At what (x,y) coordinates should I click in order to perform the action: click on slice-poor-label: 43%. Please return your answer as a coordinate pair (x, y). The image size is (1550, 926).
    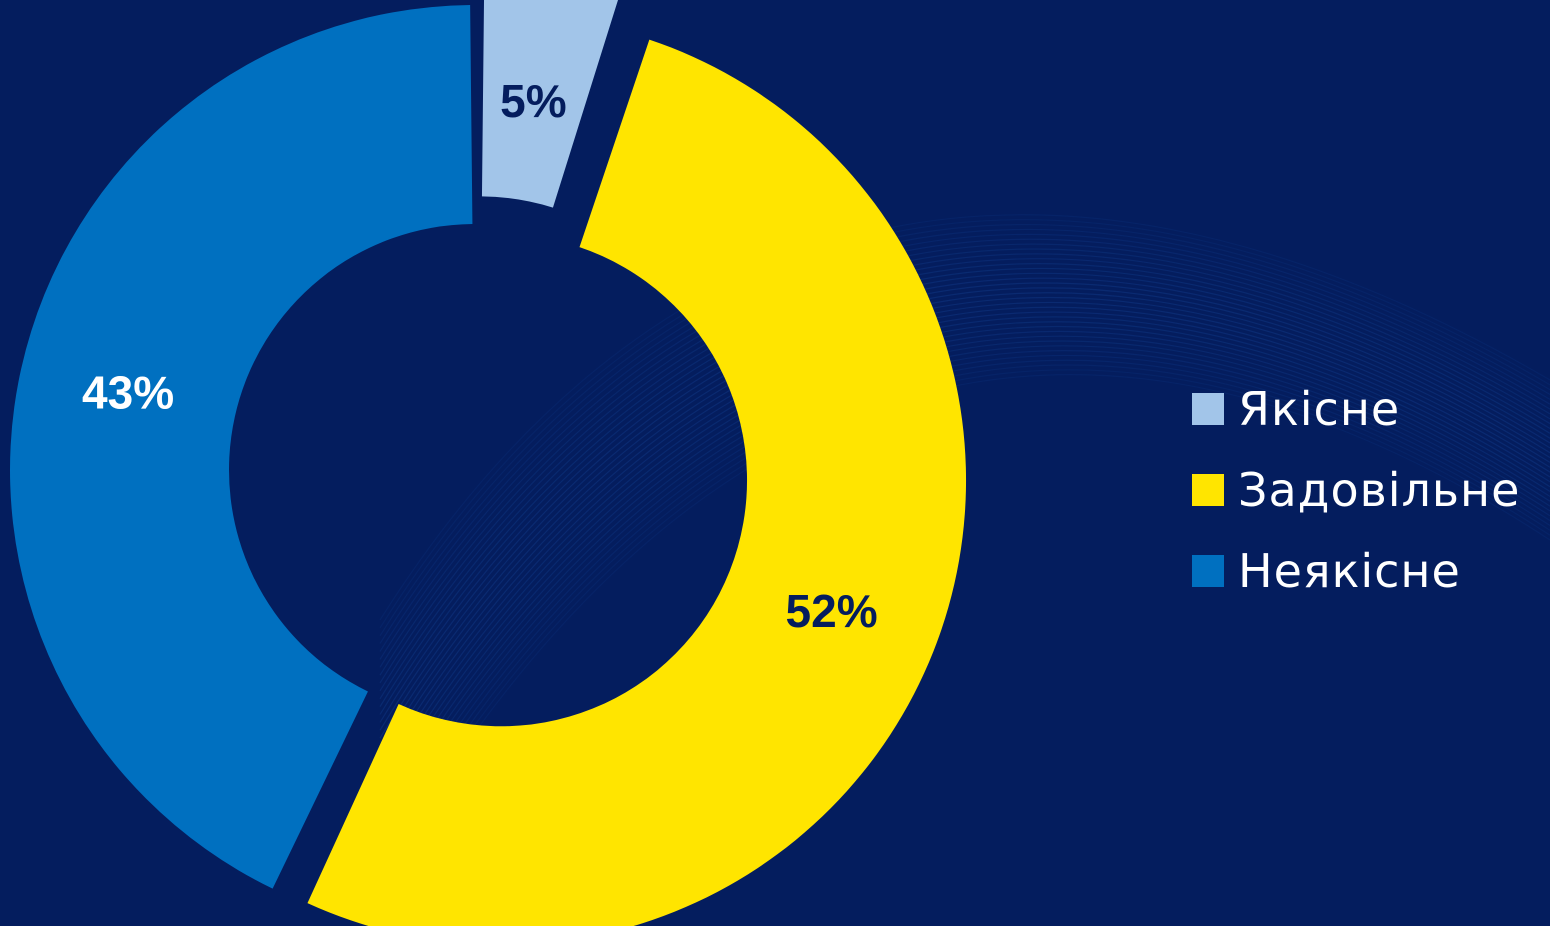
    Looking at the image, I should click on (128, 393).